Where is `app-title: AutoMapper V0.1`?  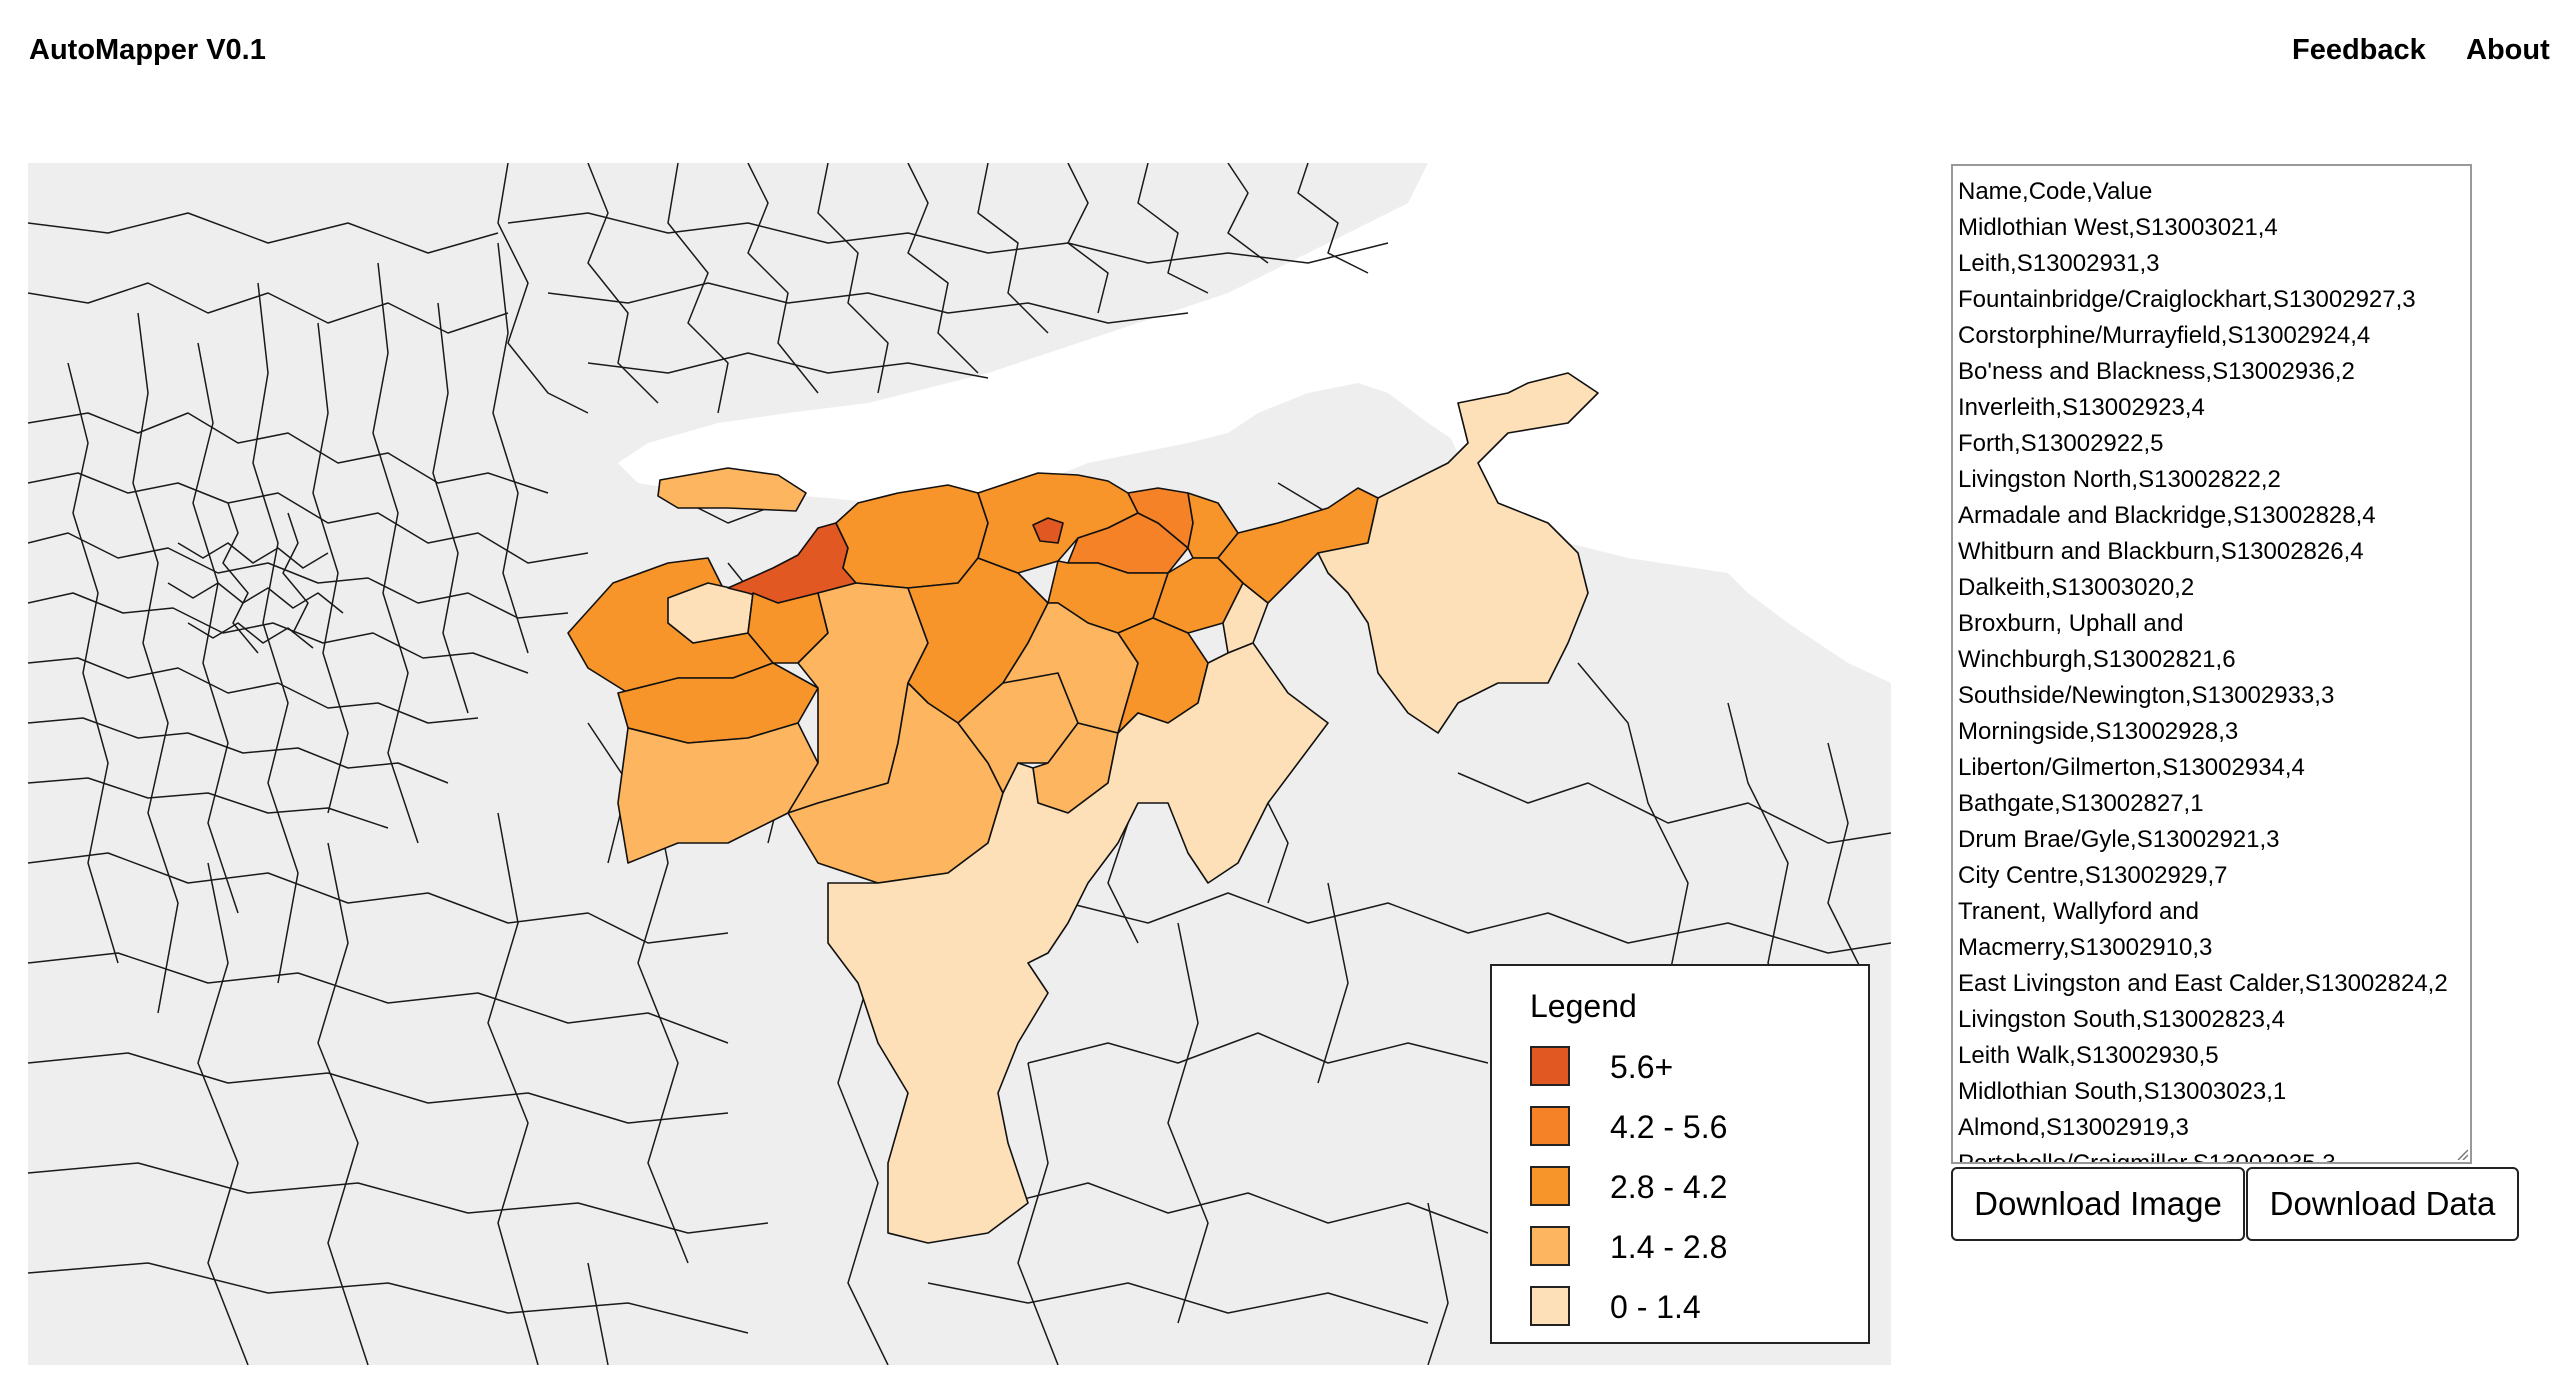
app-title: AutoMapper V0.1 is located at coordinates (147, 50).